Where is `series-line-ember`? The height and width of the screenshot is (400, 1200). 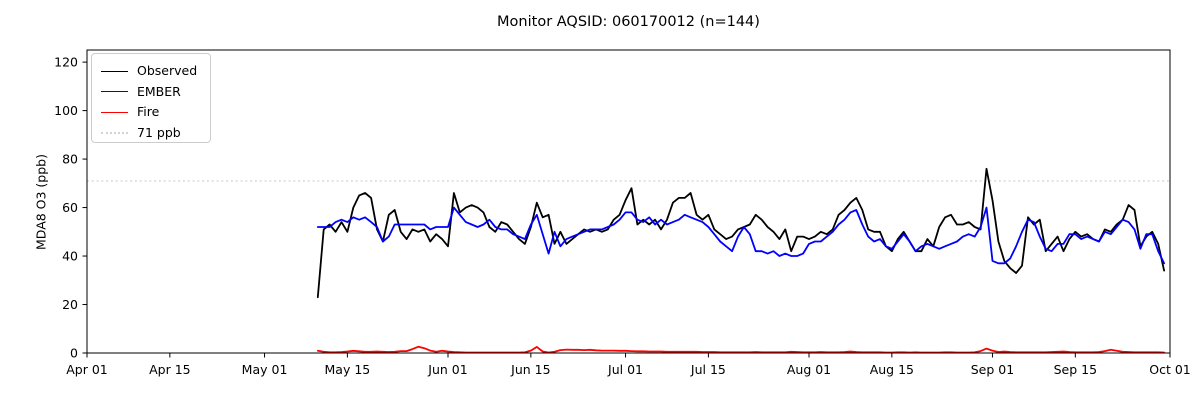 series-line-ember is located at coordinates (740, 235).